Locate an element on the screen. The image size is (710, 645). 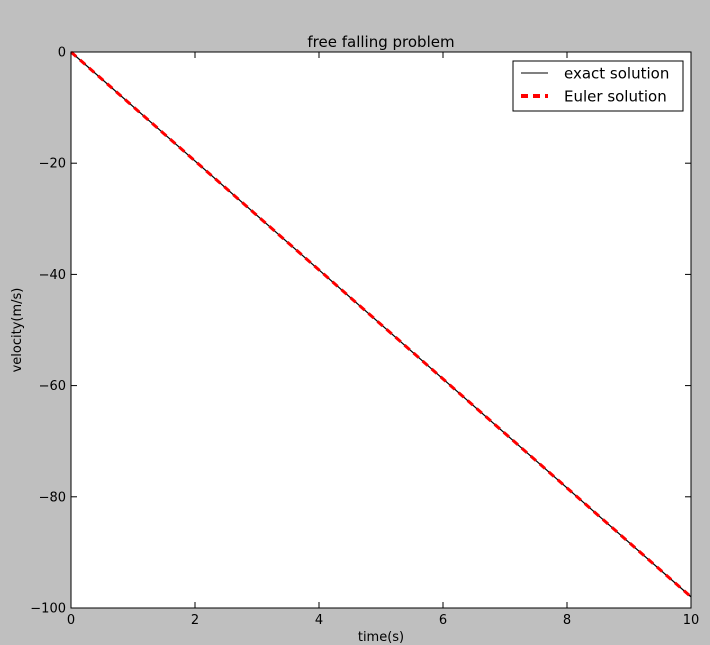
legend-box is located at coordinates (598, 86).